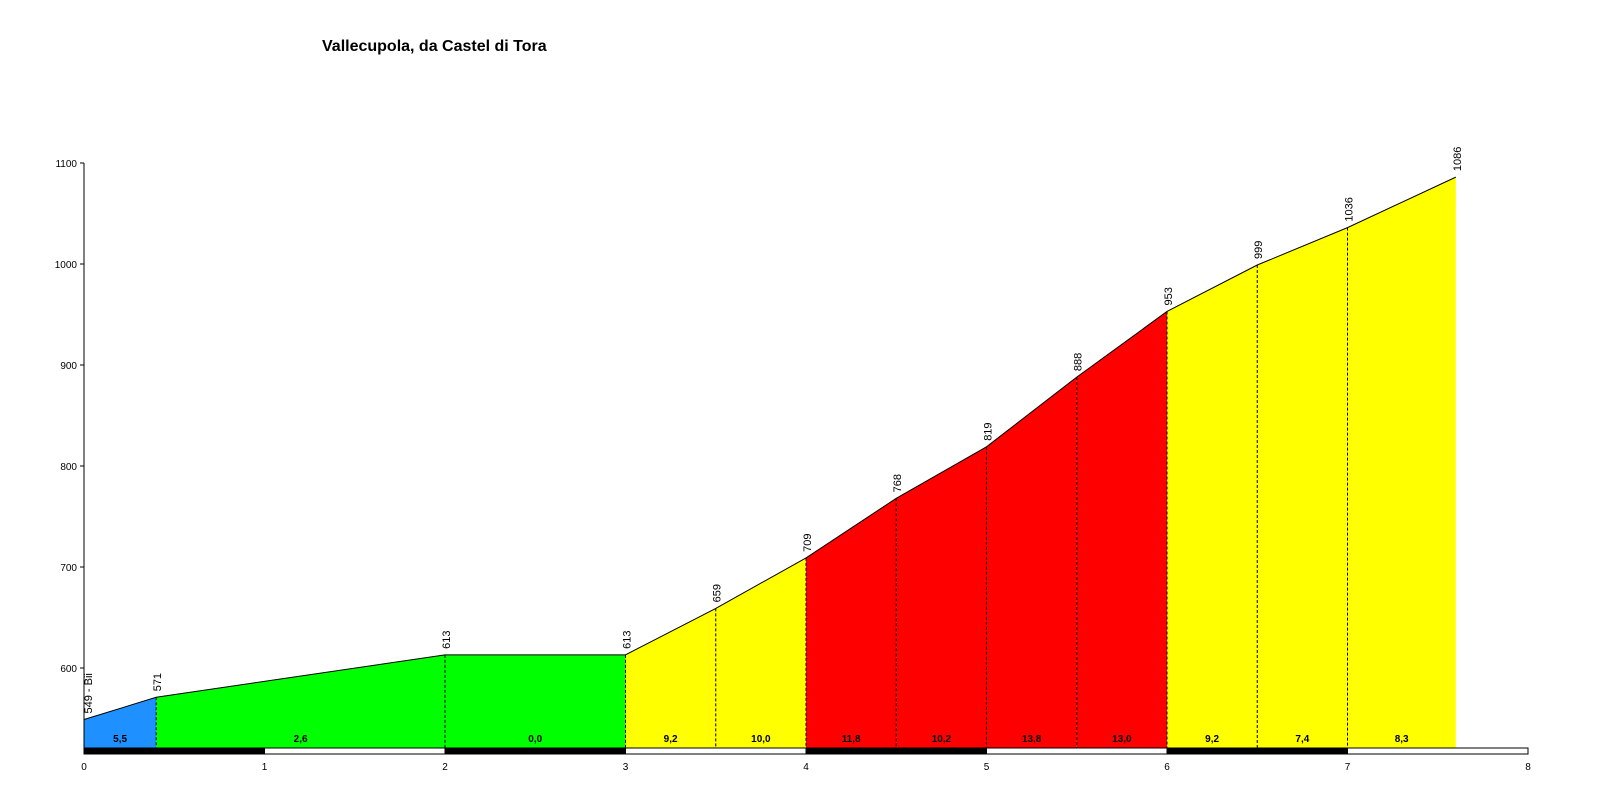 The image size is (1600, 800). What do you see at coordinates (942, 739) in the screenshot?
I see `gradient-label: 10,2` at bounding box center [942, 739].